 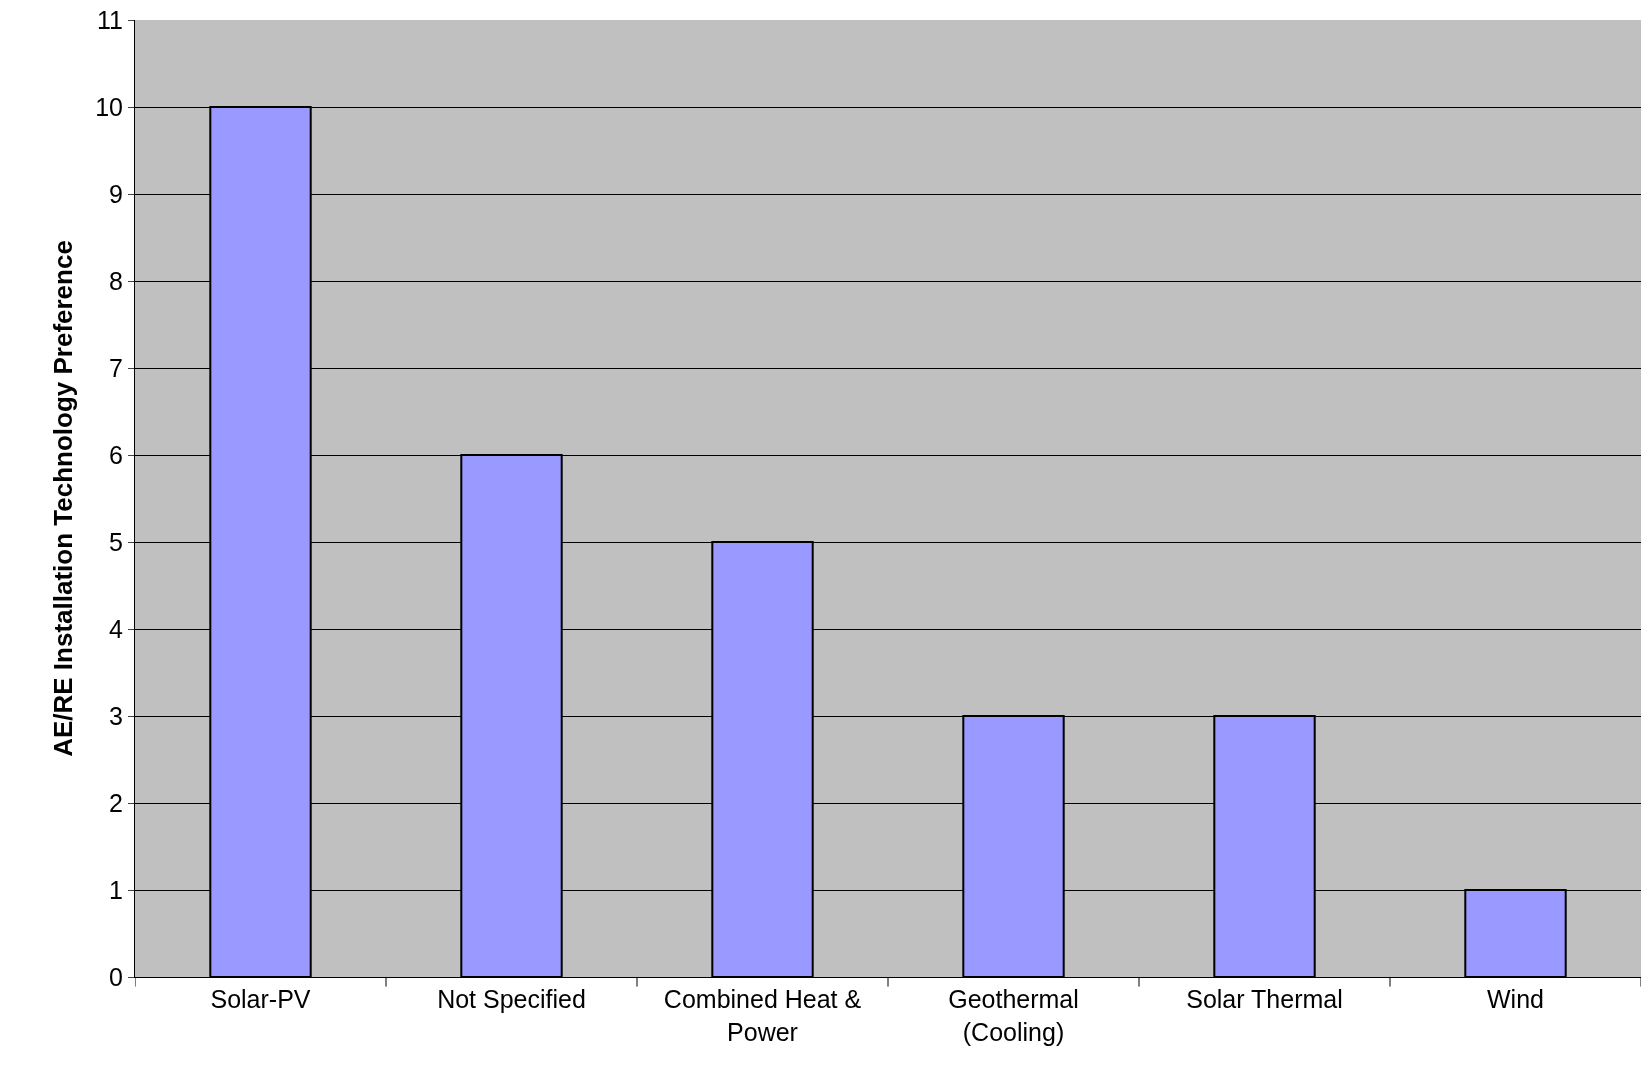 What do you see at coordinates (1013, 1015) in the screenshot?
I see `x-tick-label: Geothermal (Cooling)` at bounding box center [1013, 1015].